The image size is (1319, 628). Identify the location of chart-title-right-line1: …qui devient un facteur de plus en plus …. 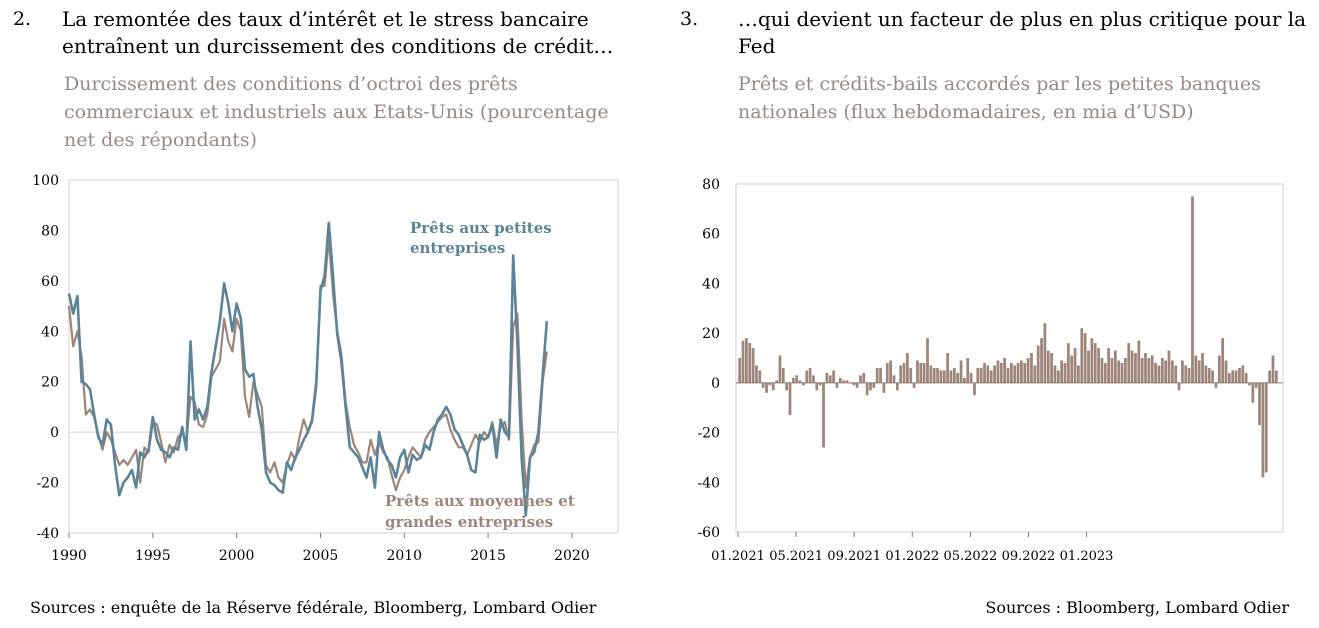
(1022, 19).